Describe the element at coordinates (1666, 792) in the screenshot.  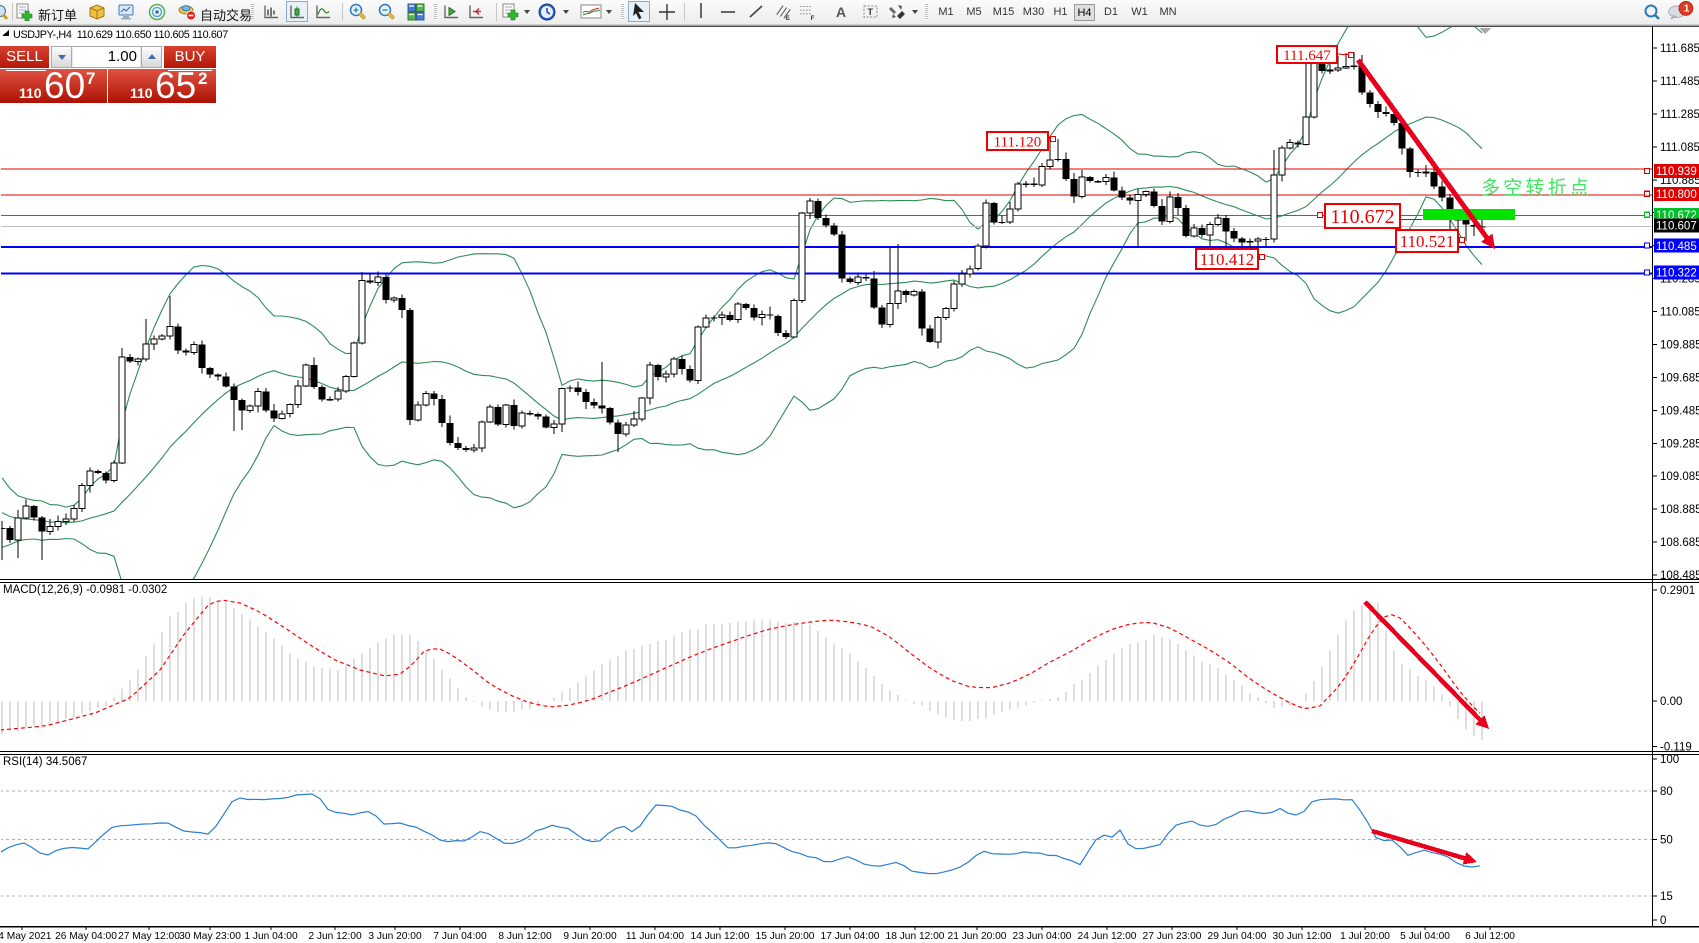
I see `svg-text: 80` at that location.